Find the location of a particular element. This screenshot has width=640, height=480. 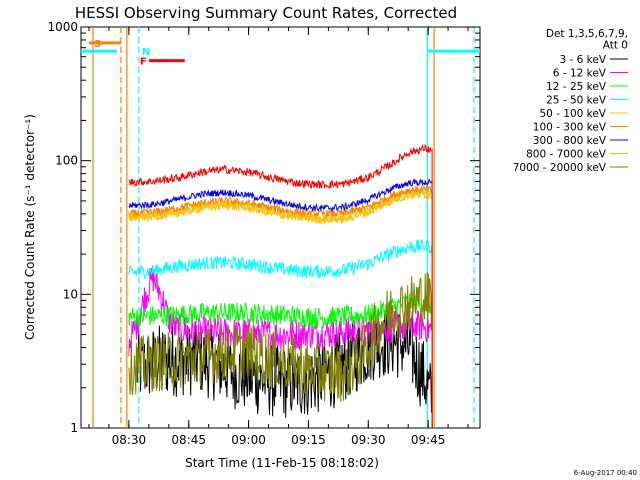

y-tick-label: 10 is located at coordinates (70, 294).